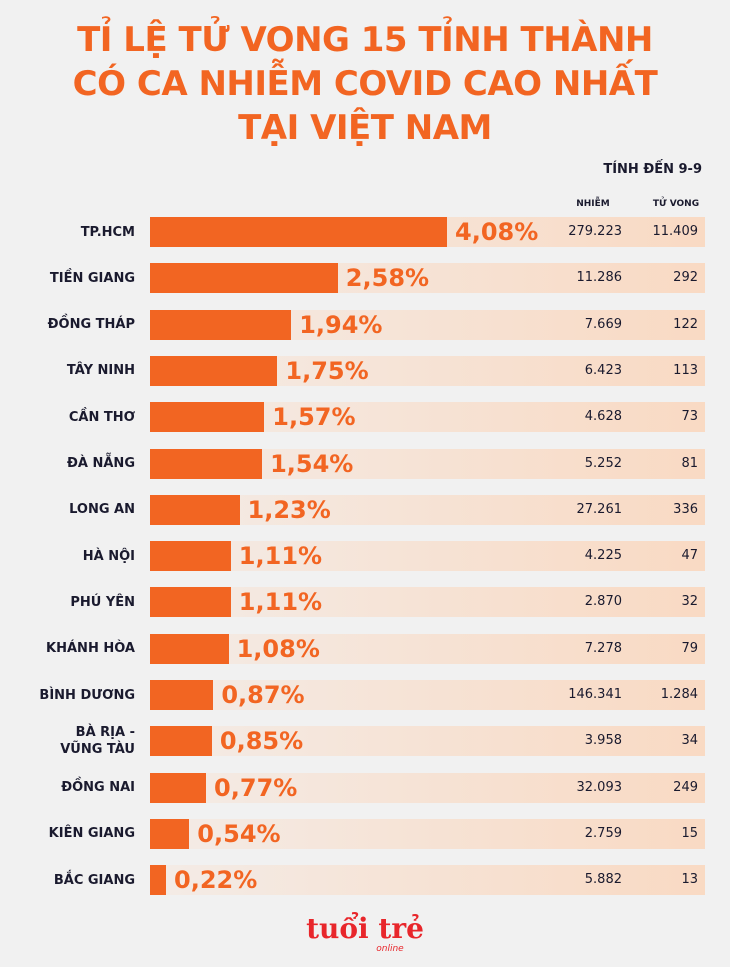  What do you see at coordinates (652, 169) in the screenshot?
I see `subtitle: TÍNH ĐẾN 9-9` at bounding box center [652, 169].